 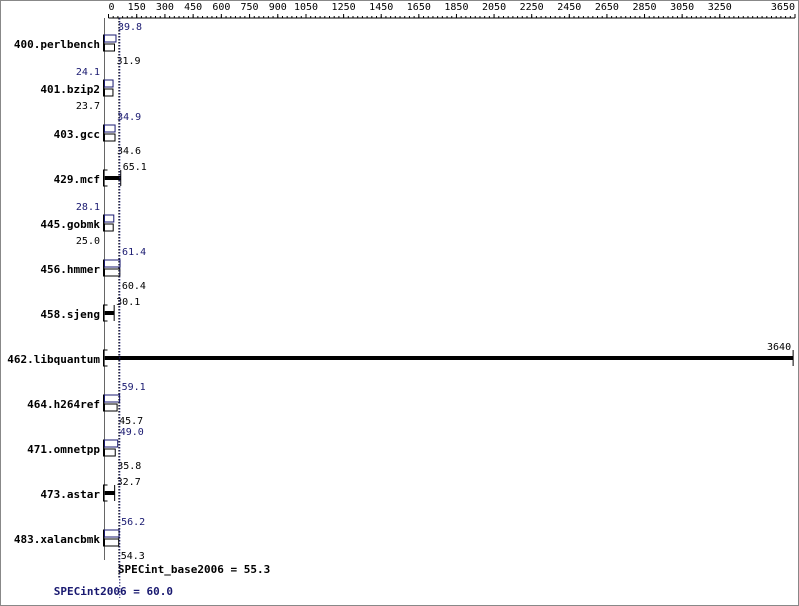 What do you see at coordinates (135, 167) in the screenshot?
I see `value-label: 65.1` at bounding box center [135, 167].